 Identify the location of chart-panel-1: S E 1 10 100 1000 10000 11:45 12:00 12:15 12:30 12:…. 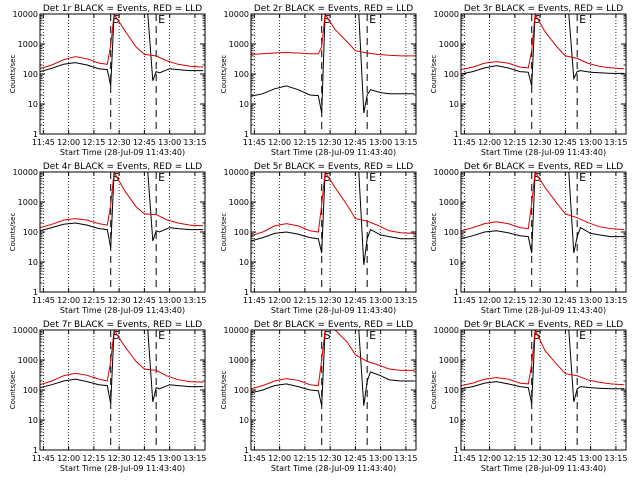
(107, 80).